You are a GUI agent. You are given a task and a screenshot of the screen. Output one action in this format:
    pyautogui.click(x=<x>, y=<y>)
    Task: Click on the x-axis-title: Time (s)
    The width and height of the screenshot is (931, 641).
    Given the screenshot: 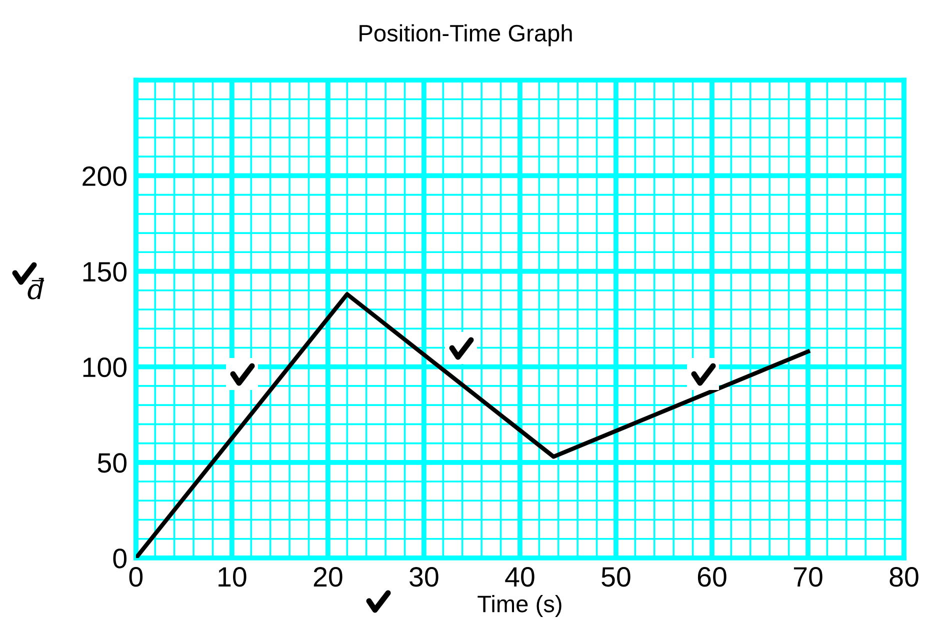 What is the action you would take?
    pyautogui.click(x=520, y=605)
    